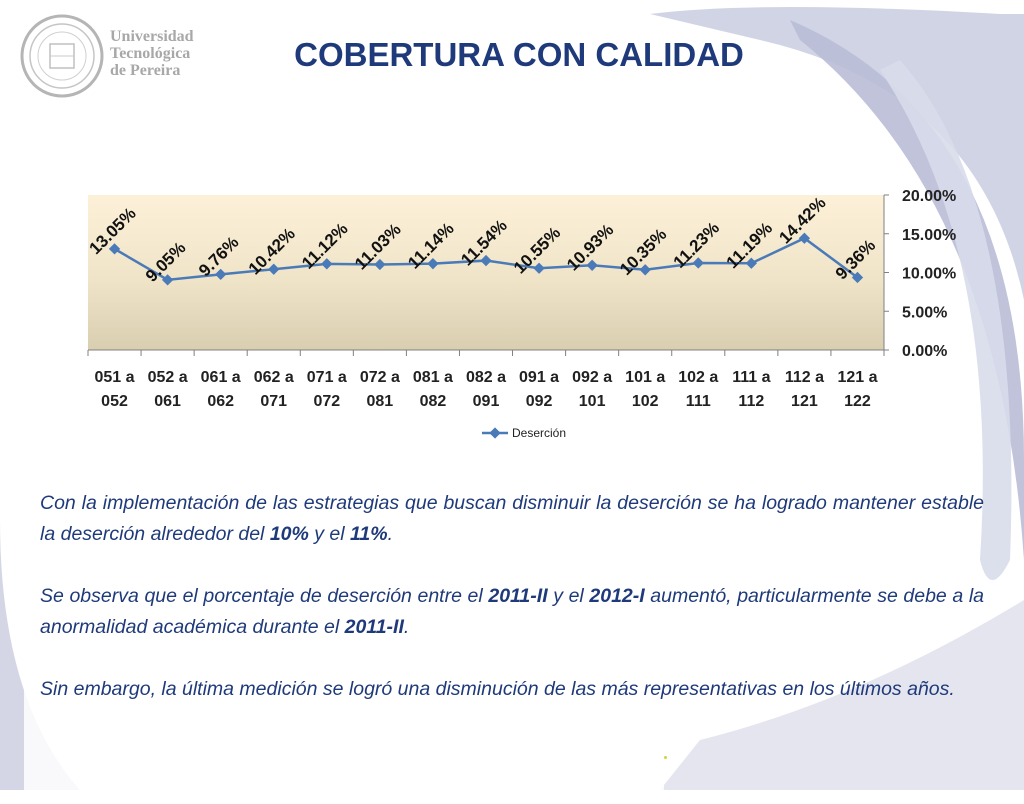 This screenshot has height=804, width=1024. What do you see at coordinates (221, 377) in the screenshot?
I see `x-tick-label: 061 a` at bounding box center [221, 377].